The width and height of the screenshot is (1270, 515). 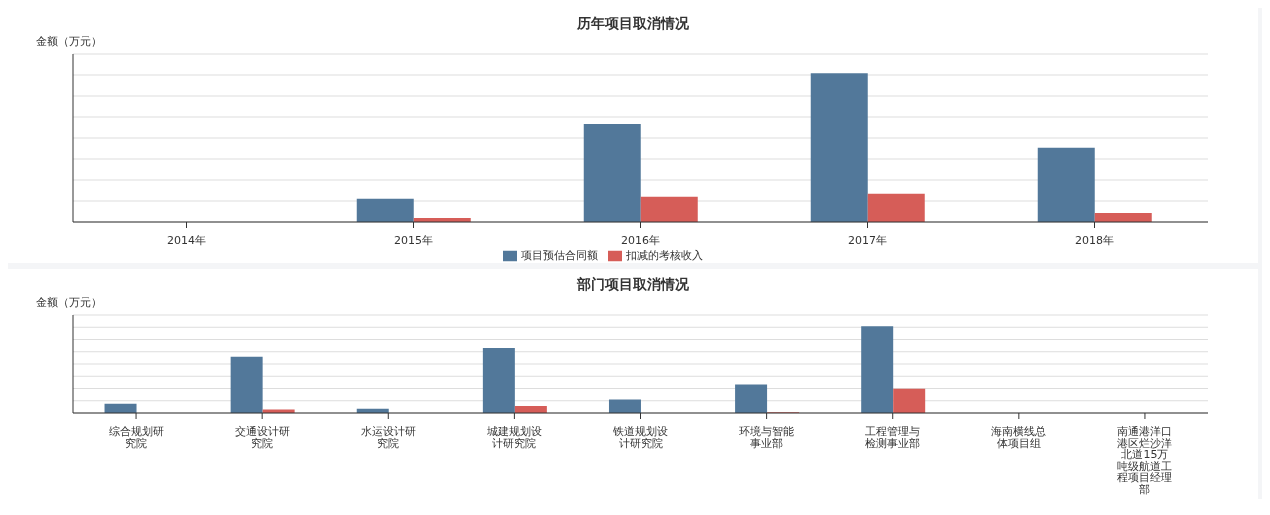 I want to click on x-tick-label: 工程管理与检测事业部, so click(x=893, y=437).